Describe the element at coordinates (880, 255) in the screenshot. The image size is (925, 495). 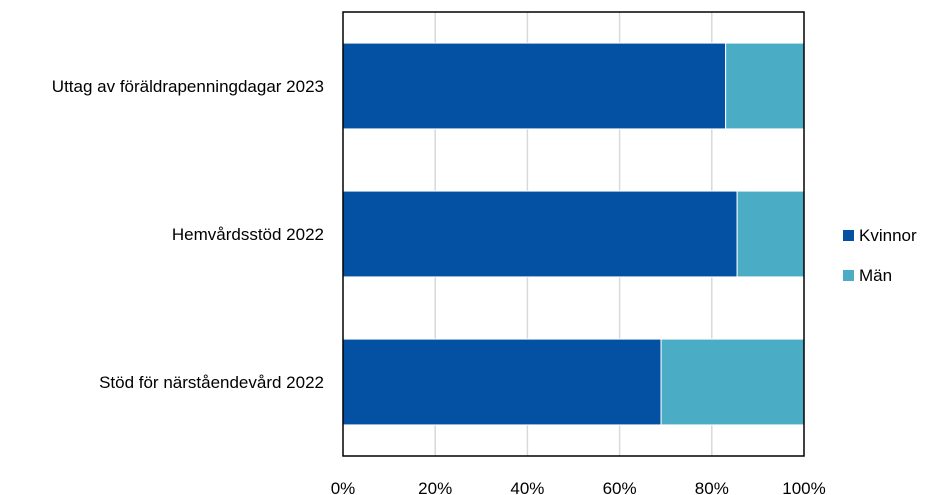
I see `legend: Kvinnor Män` at that location.